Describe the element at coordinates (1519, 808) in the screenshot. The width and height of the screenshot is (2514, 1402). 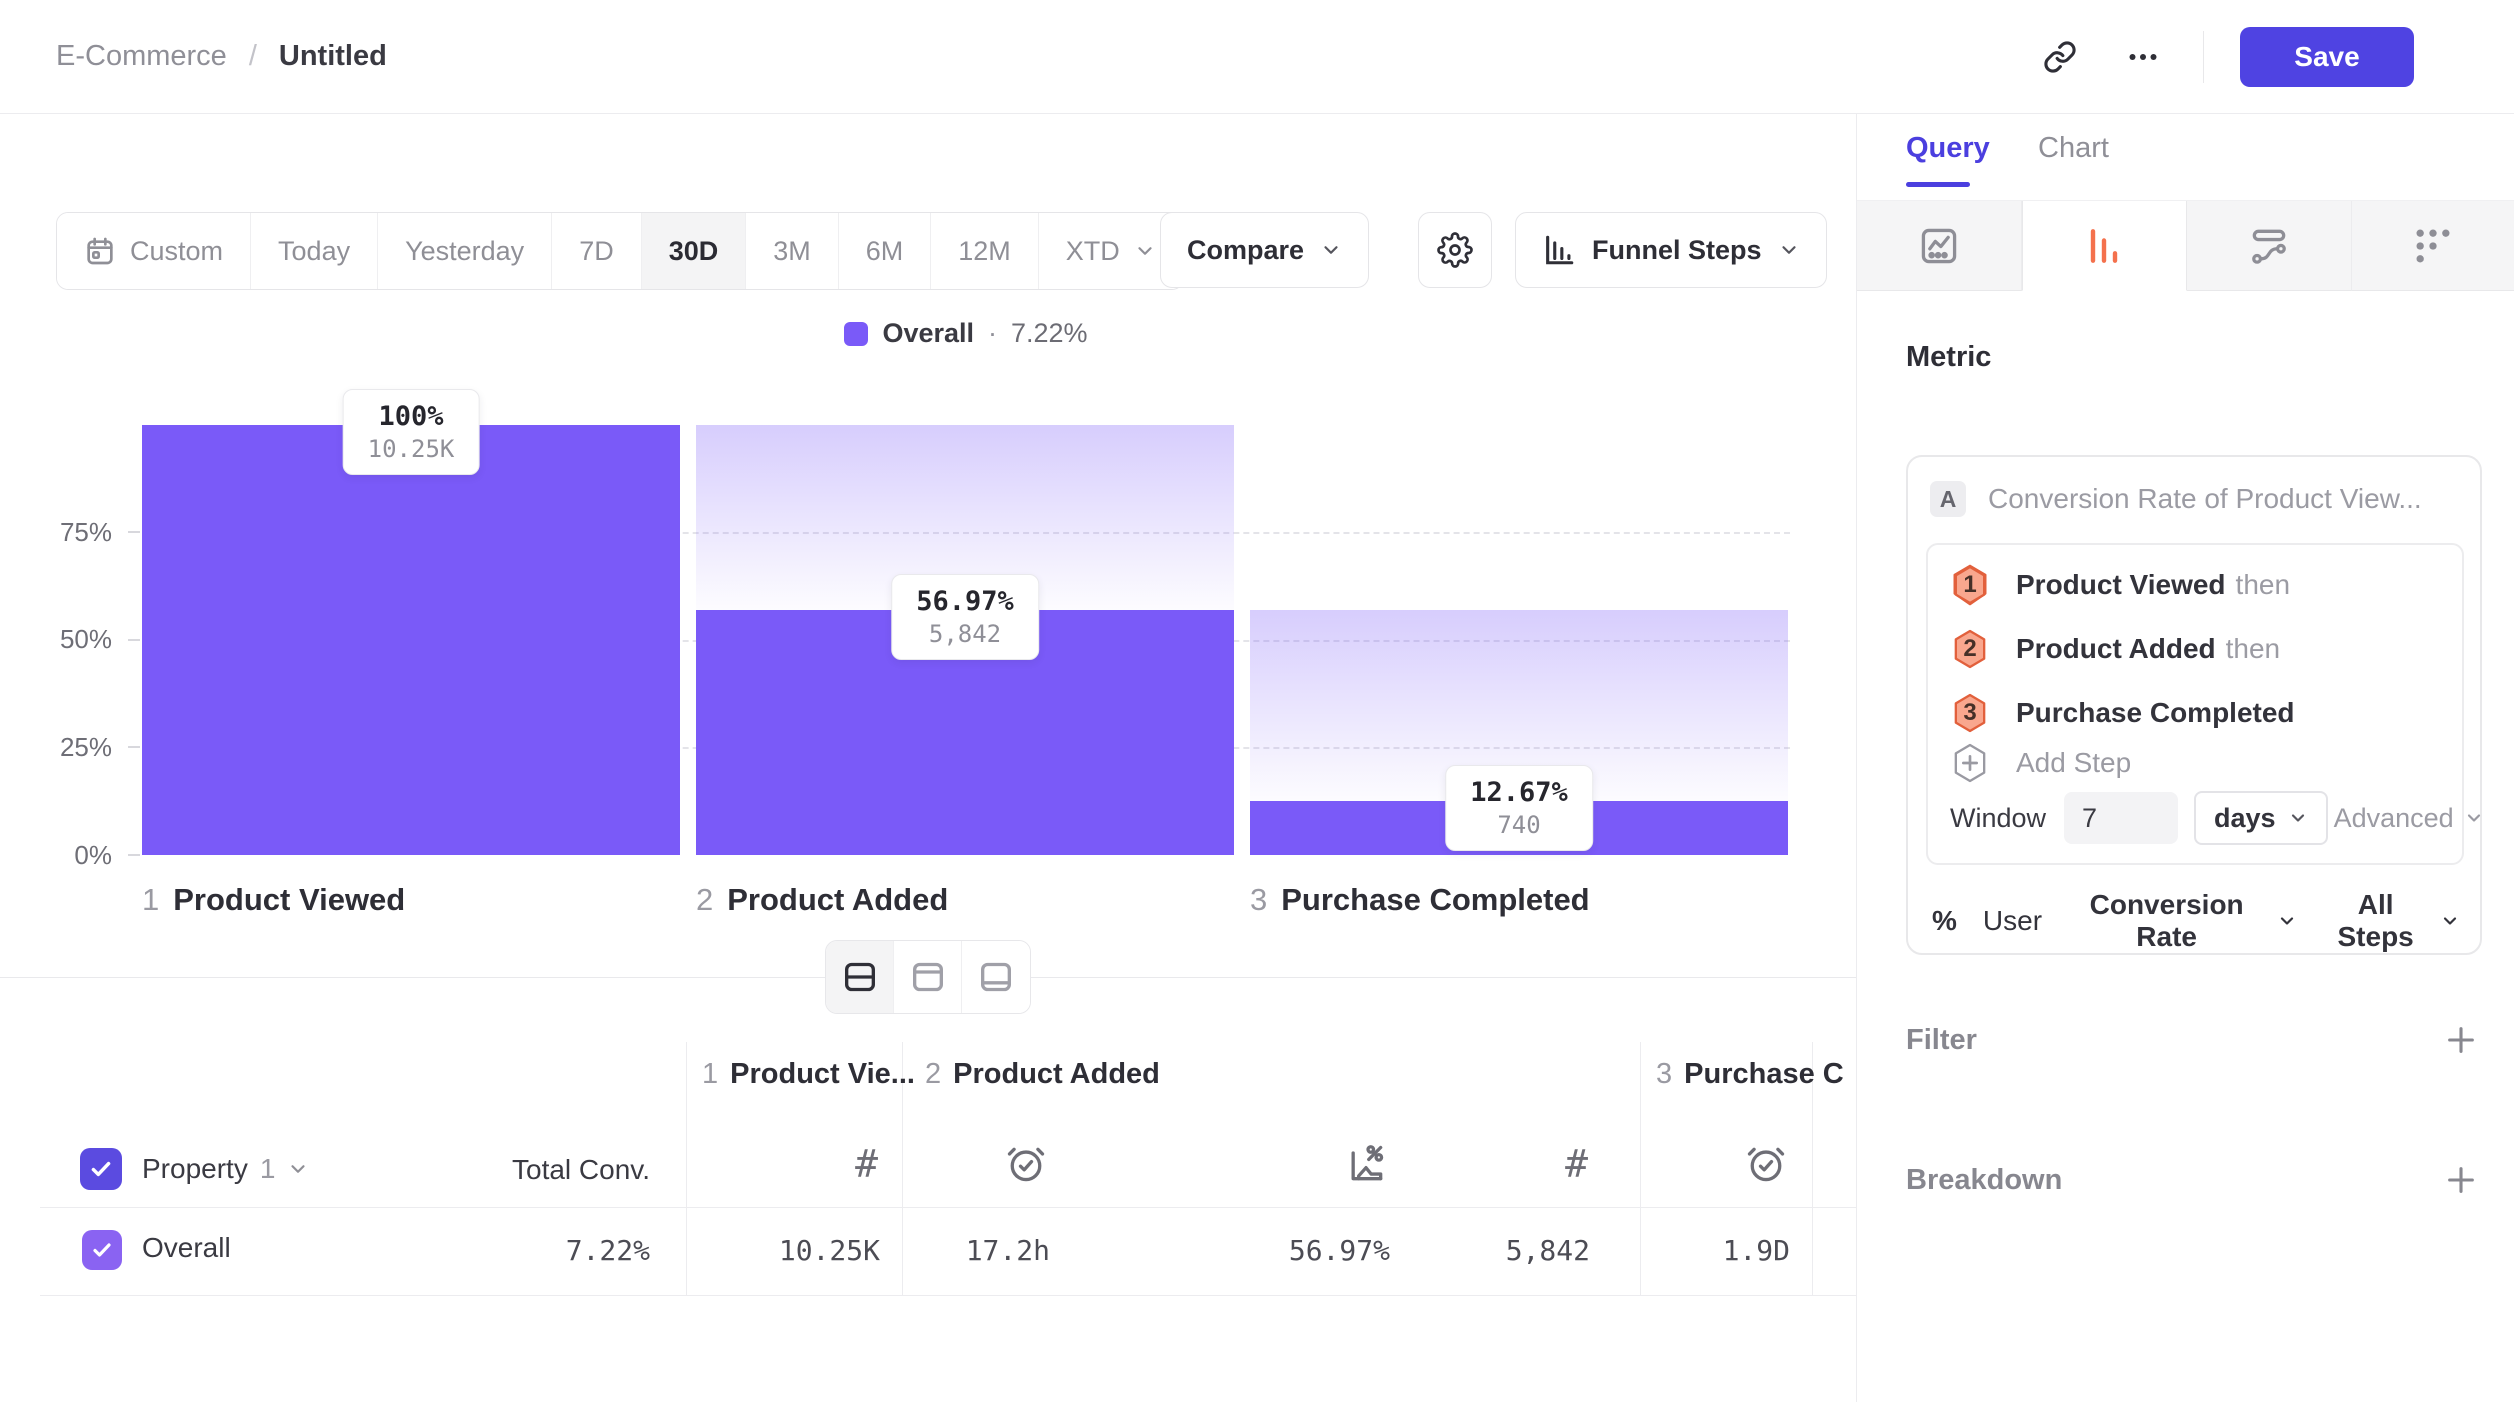
I see `funnel-bar-value-label: 12.67% 740` at that location.